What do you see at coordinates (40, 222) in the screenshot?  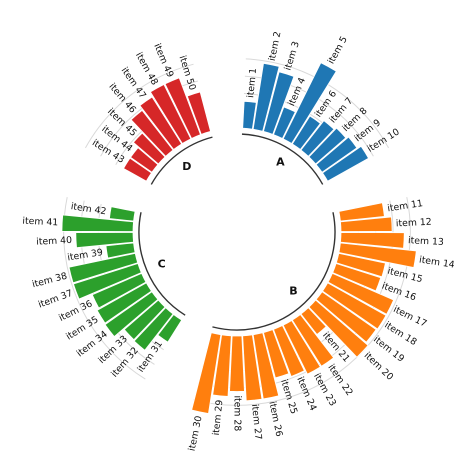 I see `category-label: item 41` at bounding box center [40, 222].